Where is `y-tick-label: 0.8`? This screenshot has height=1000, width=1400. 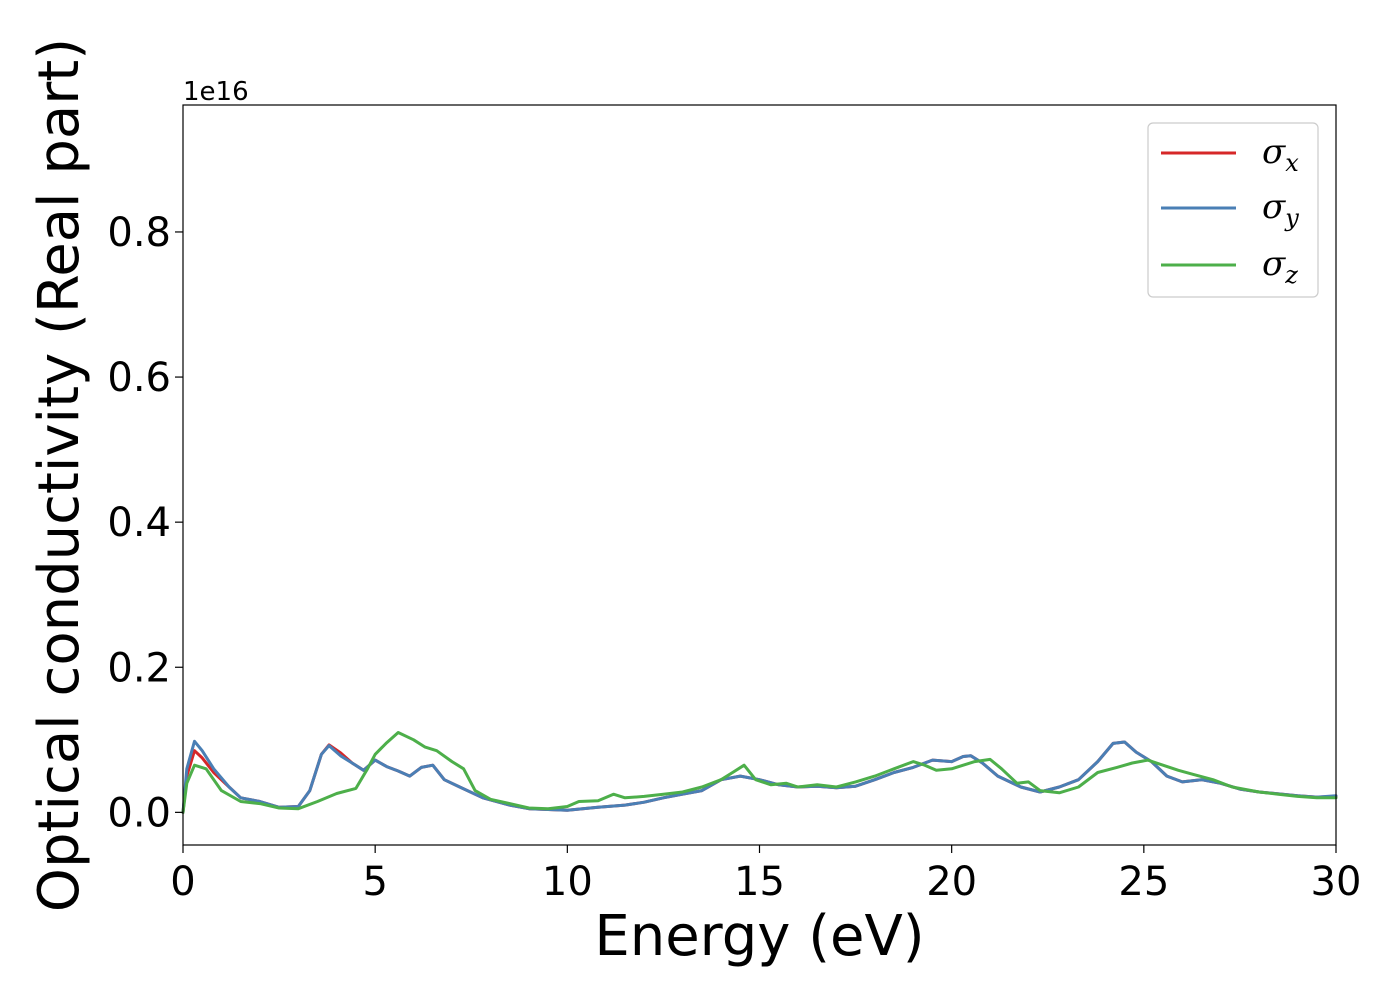
y-tick-label: 0.8 is located at coordinates (139, 233).